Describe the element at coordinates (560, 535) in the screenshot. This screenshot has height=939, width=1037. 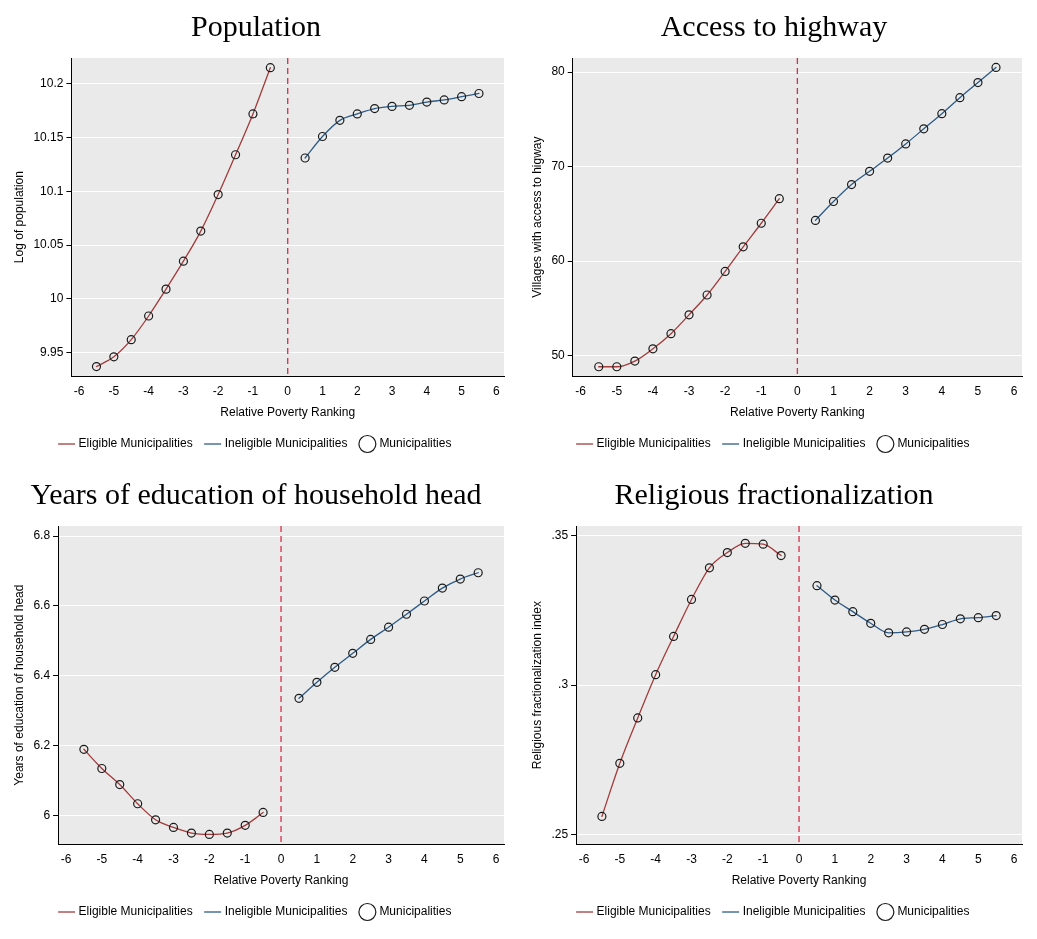
I see `y-tick-label: .35` at that location.